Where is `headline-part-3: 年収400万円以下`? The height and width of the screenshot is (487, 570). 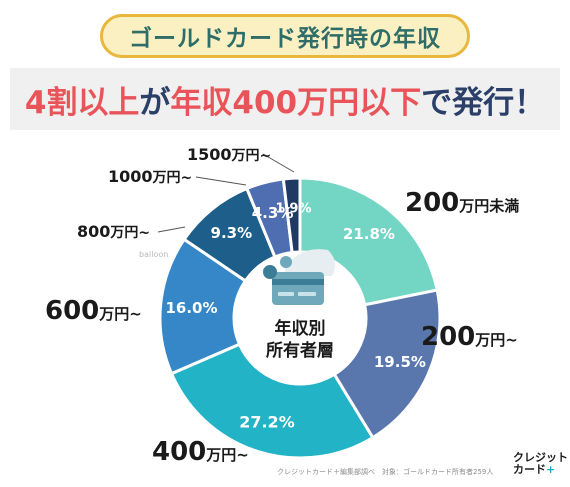
headline-part-3: 年収400万円以下 is located at coordinates (296, 102).